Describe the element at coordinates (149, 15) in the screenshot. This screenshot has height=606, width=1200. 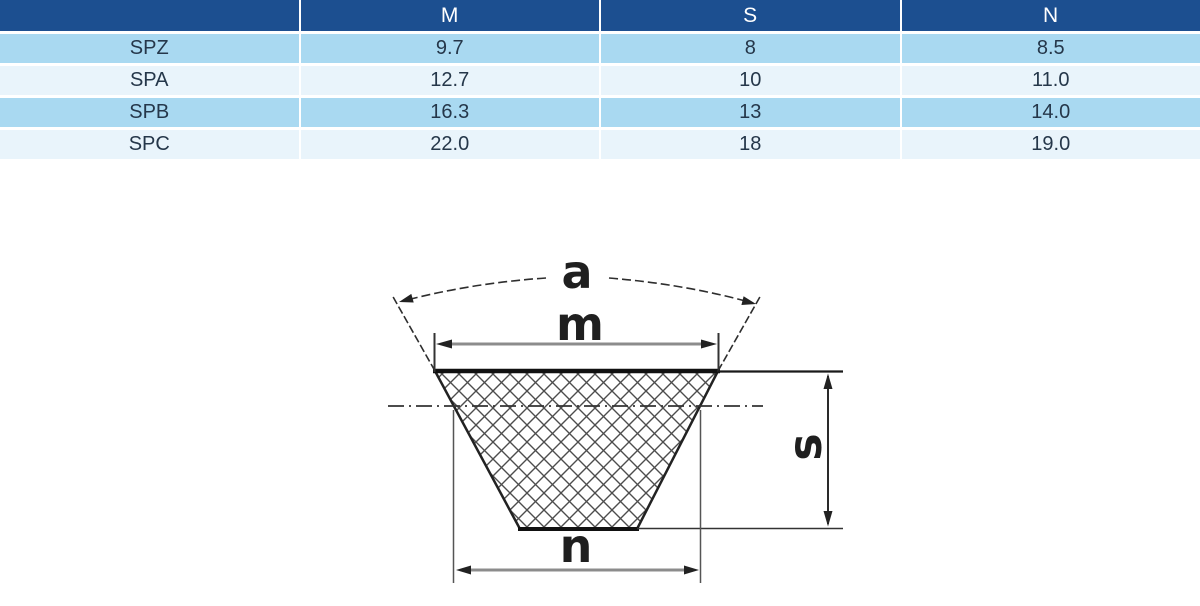
I see `column-header-empty` at that location.